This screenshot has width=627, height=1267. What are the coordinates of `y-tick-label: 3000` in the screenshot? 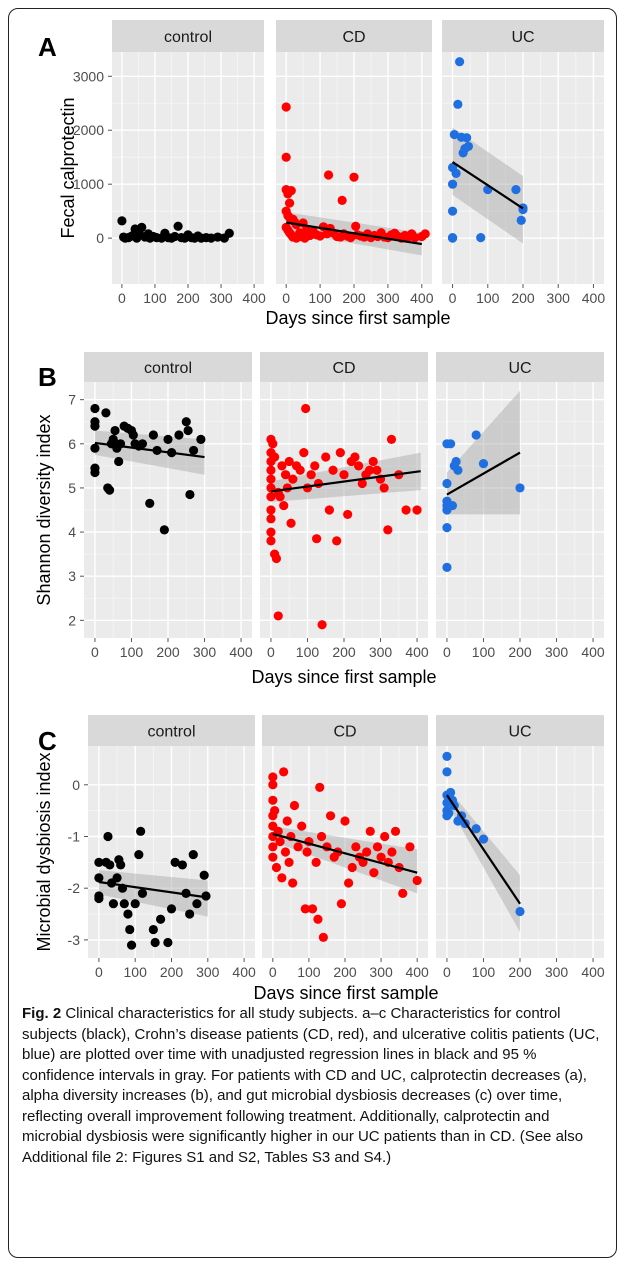 It's located at (88, 76).